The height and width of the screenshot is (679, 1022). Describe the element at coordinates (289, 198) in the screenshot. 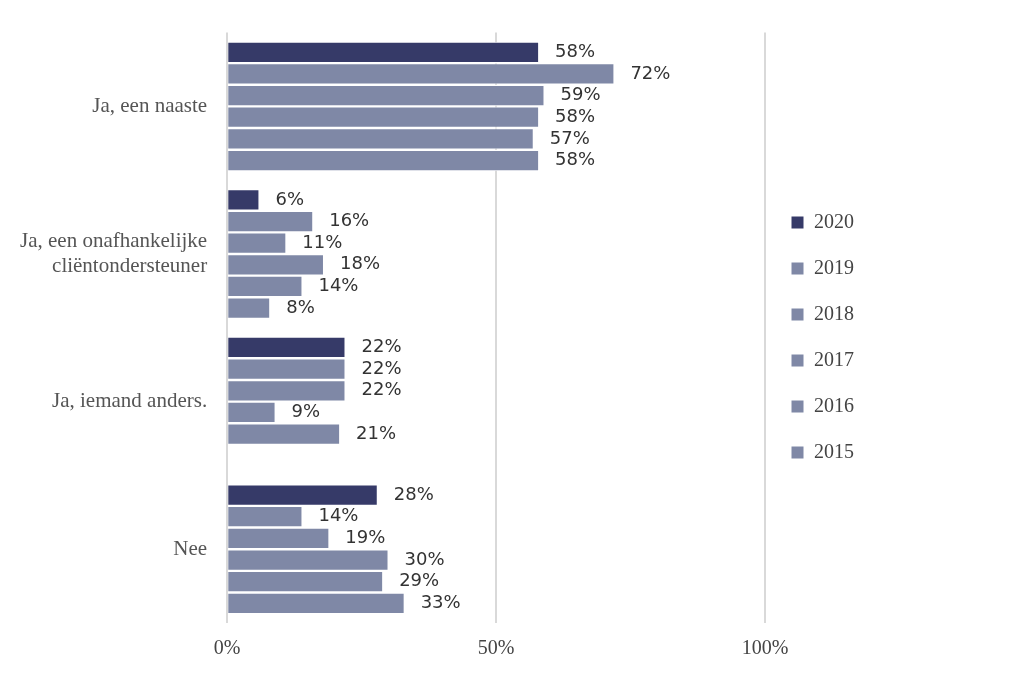

I see `data-label: 6%` at that location.